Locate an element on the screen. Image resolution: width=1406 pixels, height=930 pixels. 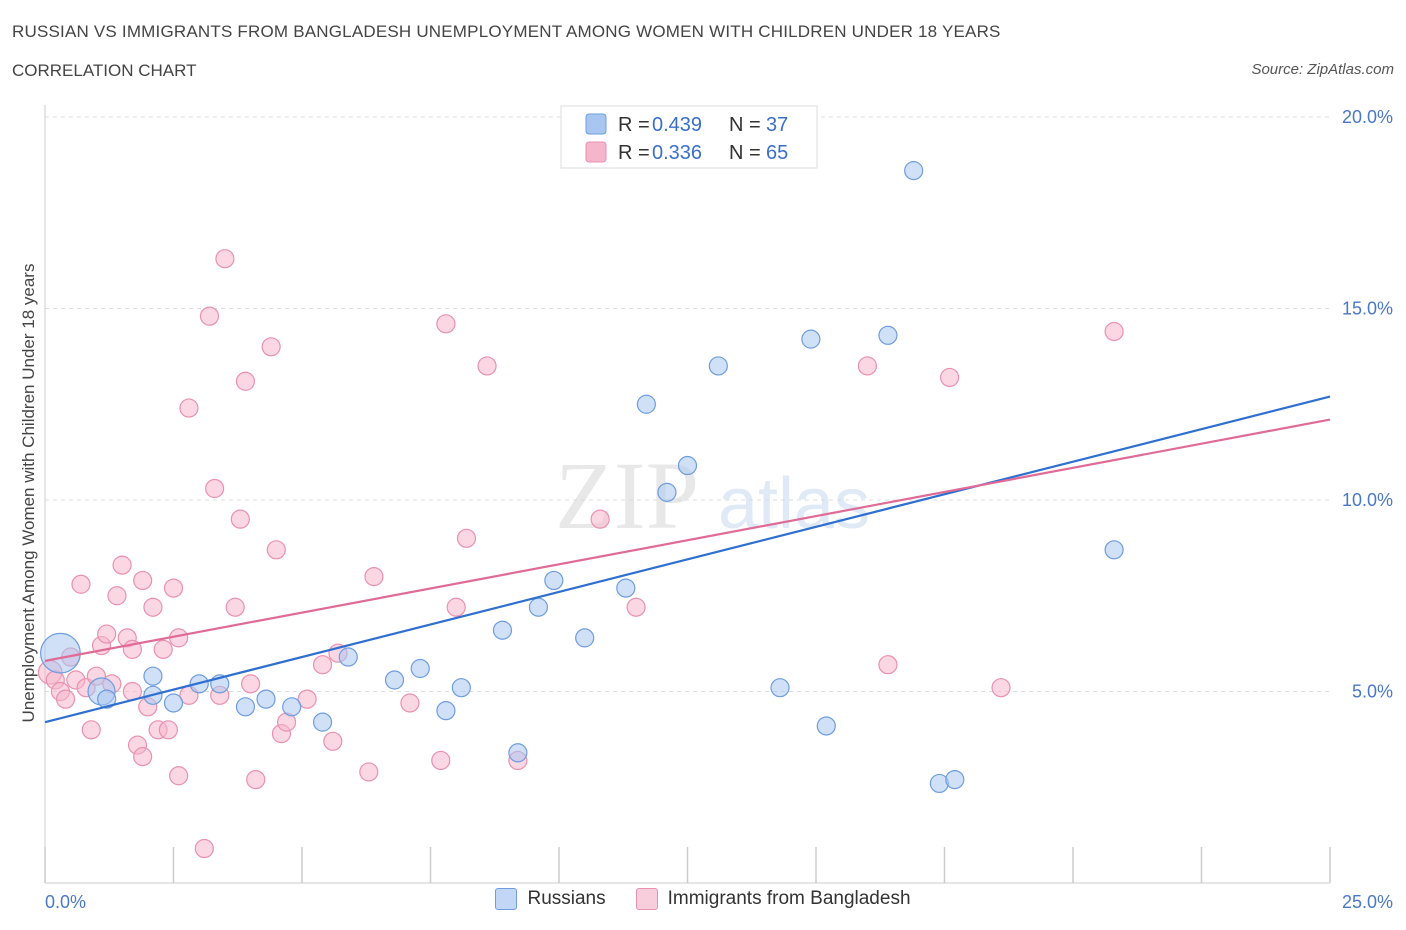
x-tick-labels: 0.0% 25.0% is located at coordinates (719, 902).